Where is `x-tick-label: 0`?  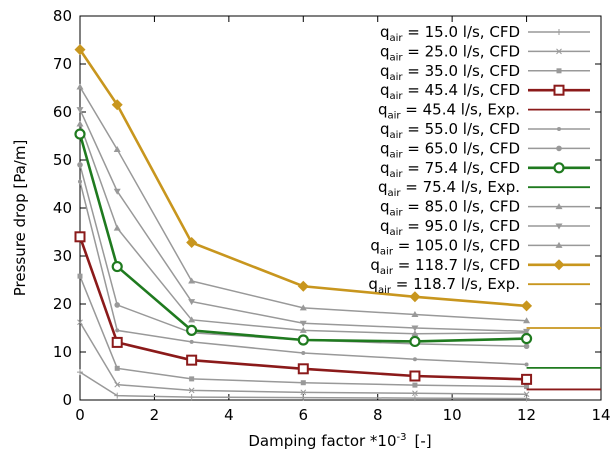
x-tick-label: 0 is located at coordinates (80, 415).